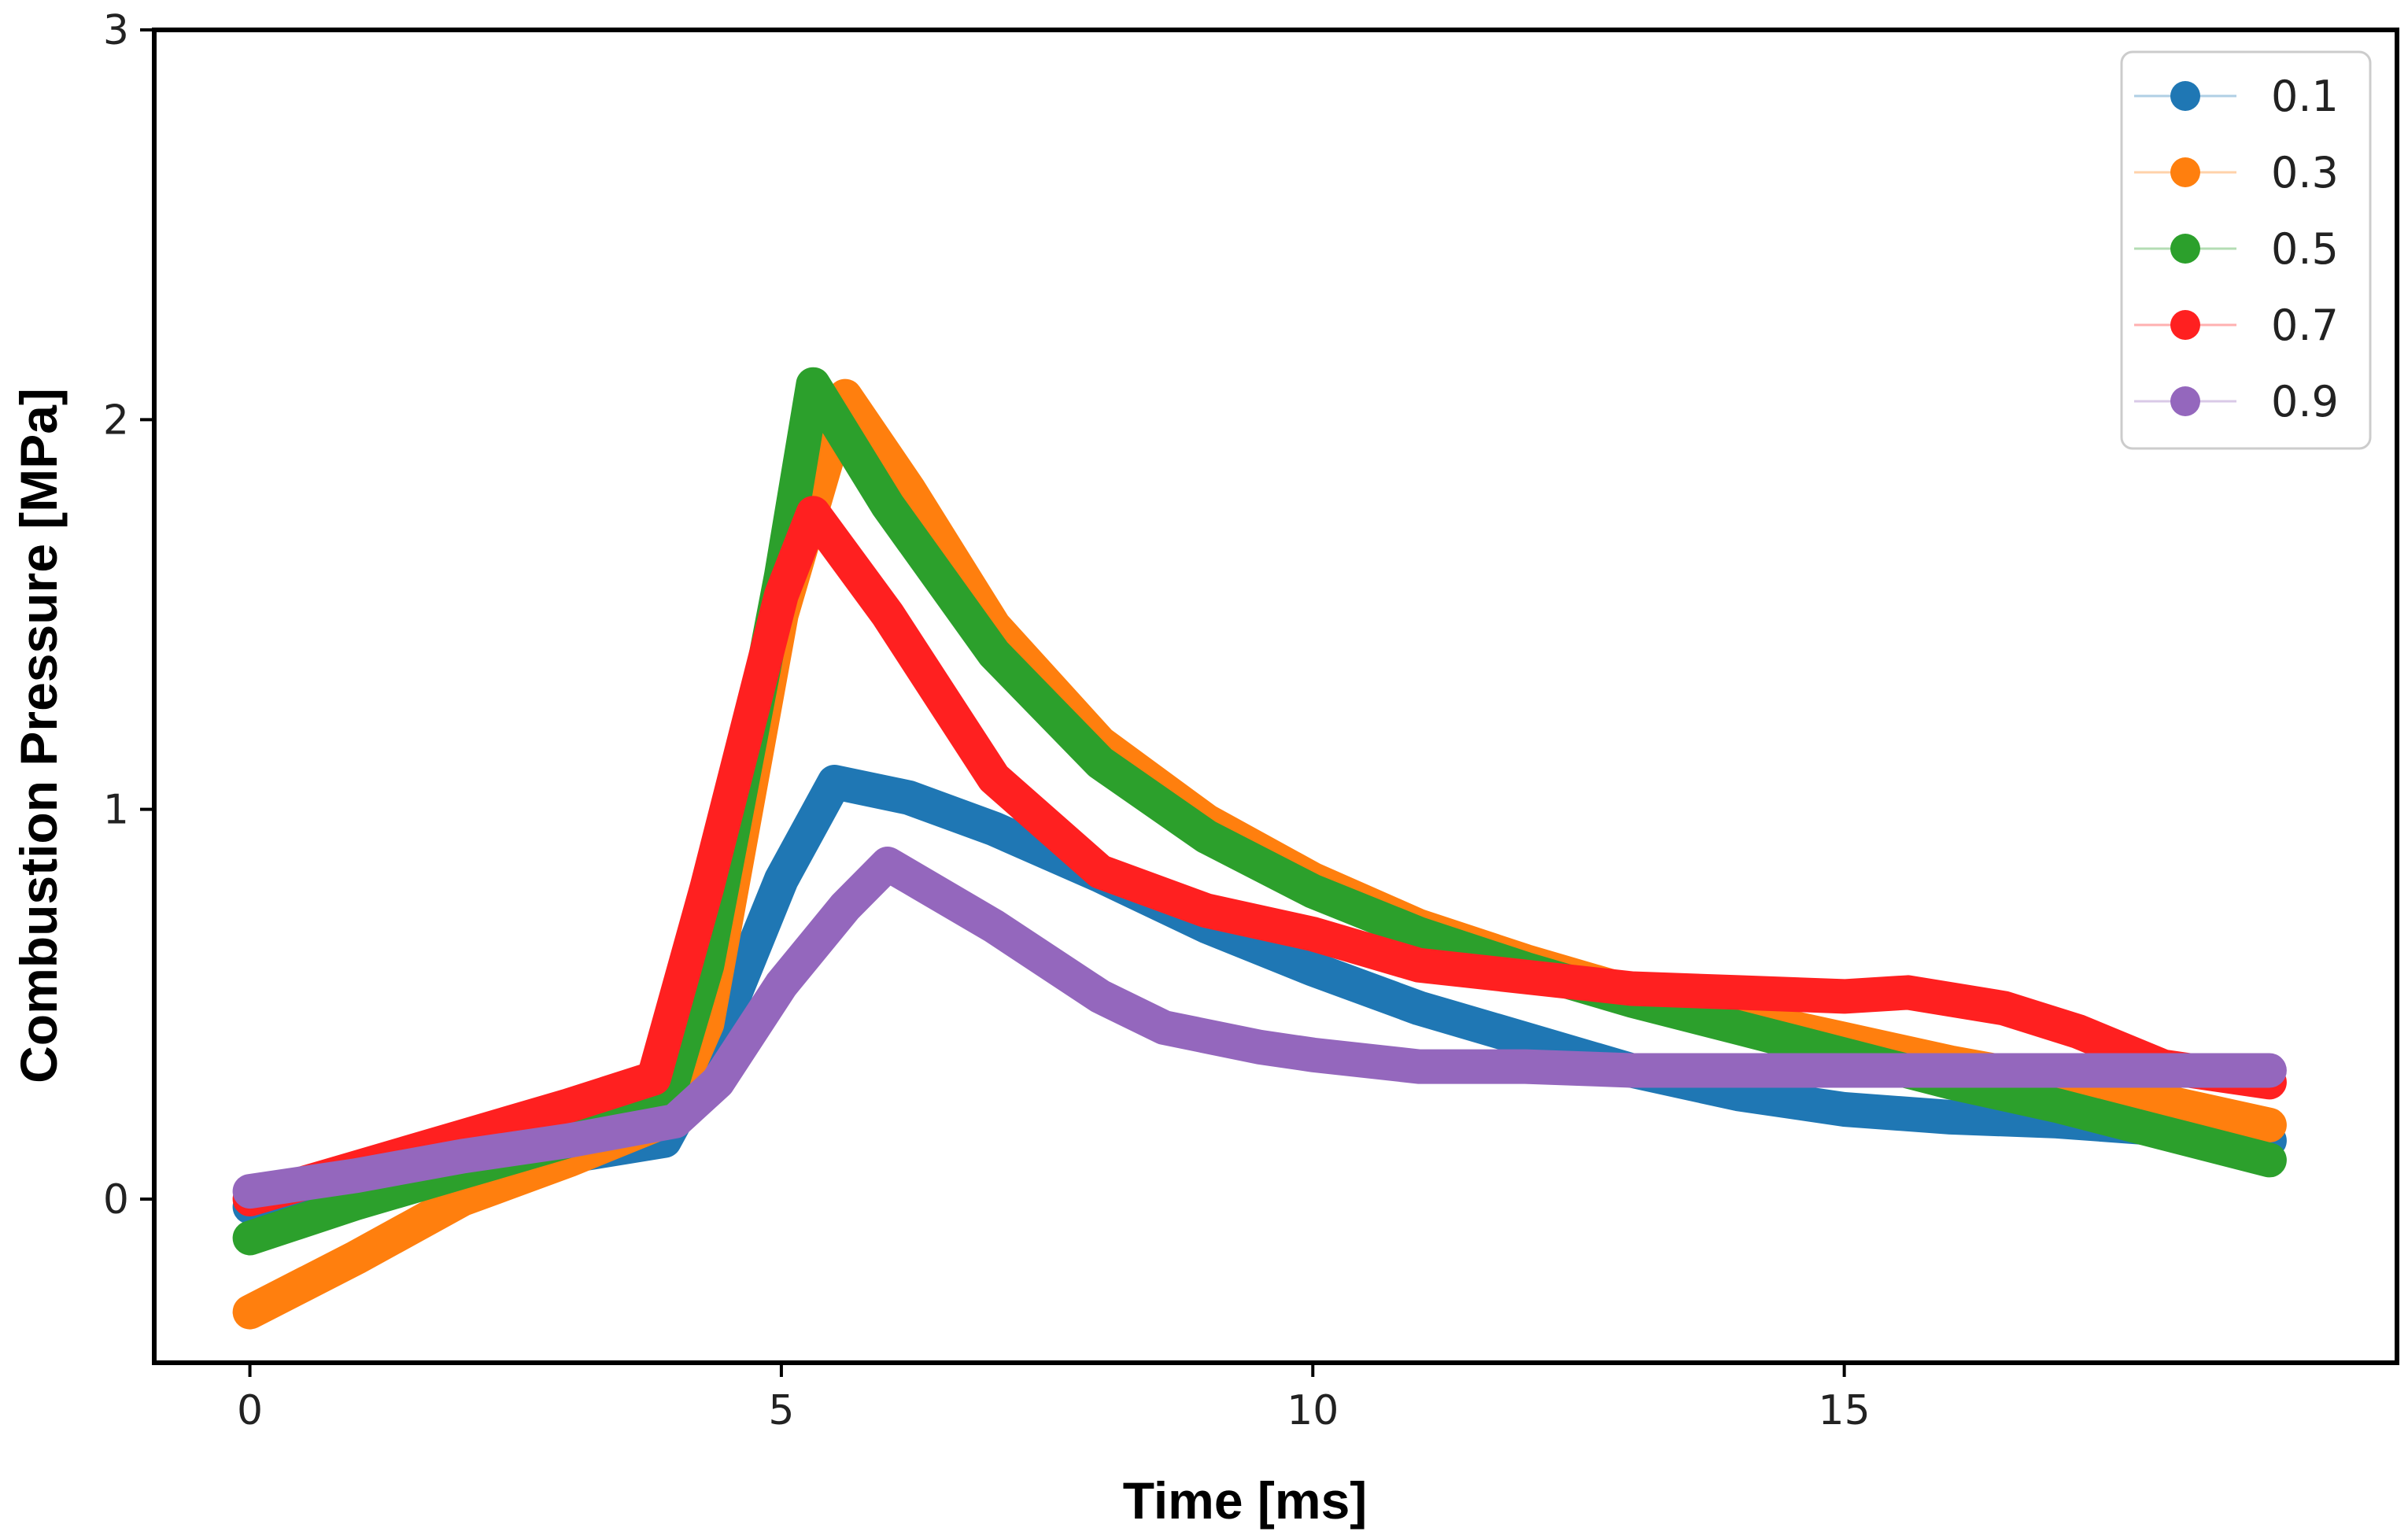 The height and width of the screenshot is (1539, 2408). What do you see at coordinates (1313, 1410) in the screenshot?
I see `x-tick-label: 10` at bounding box center [1313, 1410].